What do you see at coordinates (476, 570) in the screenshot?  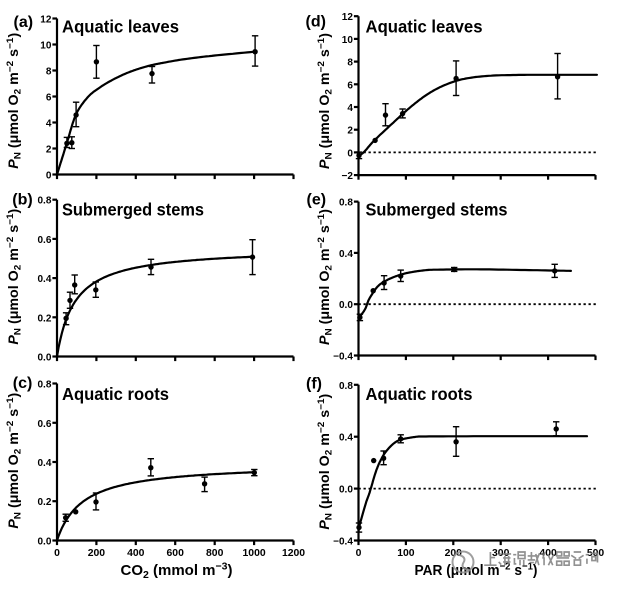 I see `svg-text: PAR (μmol m−2 s−1)` at bounding box center [476, 570].